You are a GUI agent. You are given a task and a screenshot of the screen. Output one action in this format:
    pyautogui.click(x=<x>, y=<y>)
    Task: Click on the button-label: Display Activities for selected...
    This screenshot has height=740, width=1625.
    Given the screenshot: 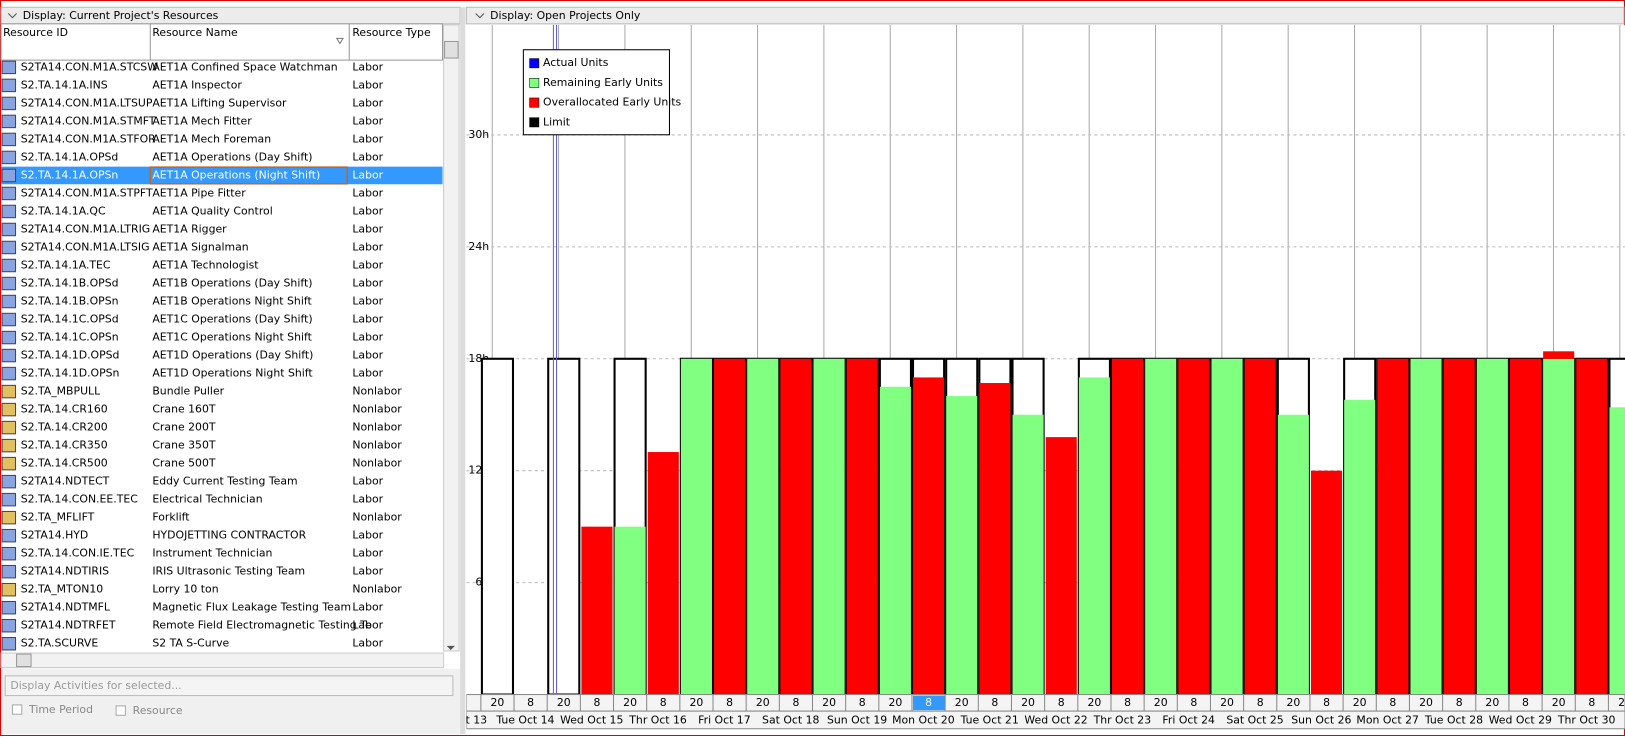 What is the action you would take?
    pyautogui.click(x=95, y=685)
    